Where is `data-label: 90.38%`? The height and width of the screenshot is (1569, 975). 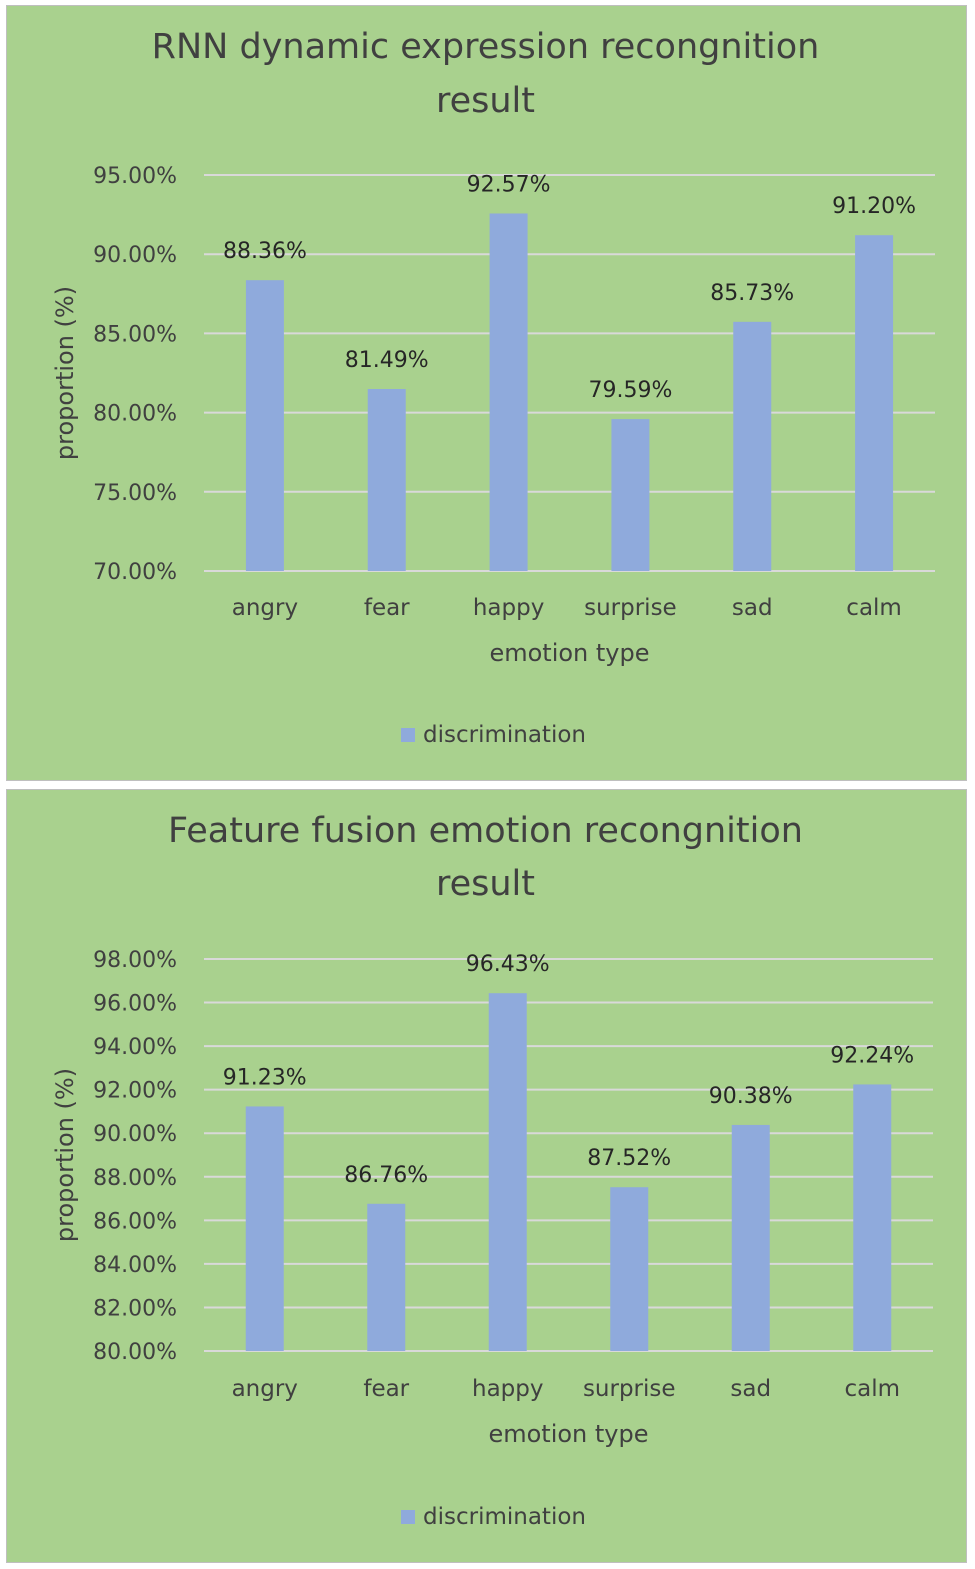
data-label: 90.38% is located at coordinates (751, 1096).